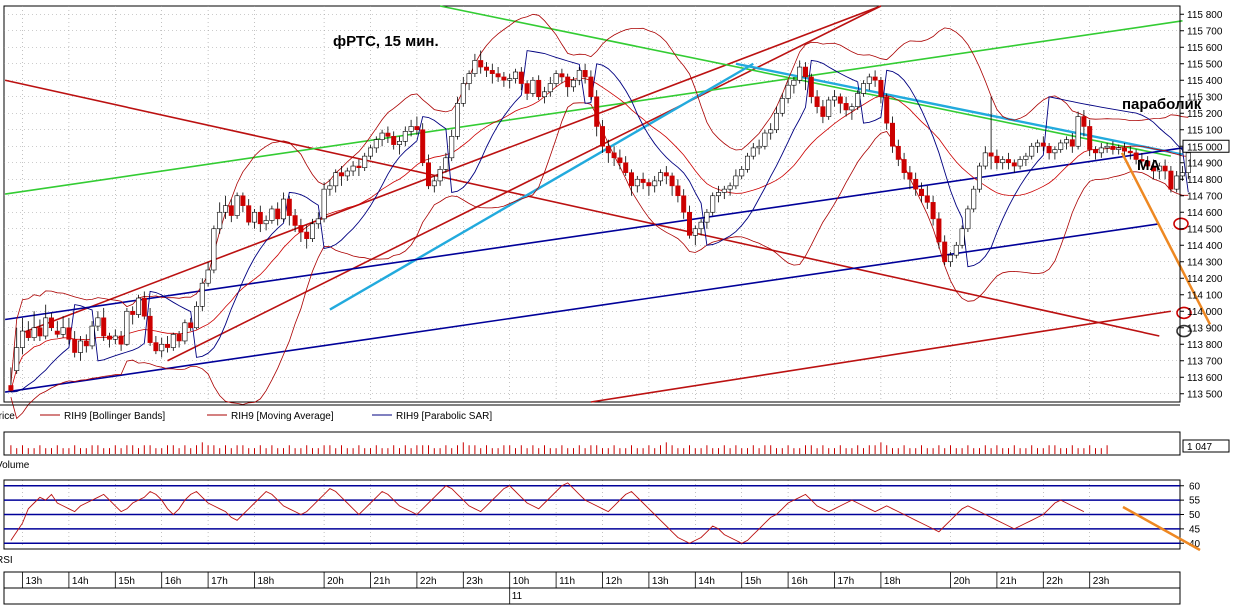 This screenshot has height=606, width=1235. I want to click on price-tick-label: 114 800, so click(1205, 180).